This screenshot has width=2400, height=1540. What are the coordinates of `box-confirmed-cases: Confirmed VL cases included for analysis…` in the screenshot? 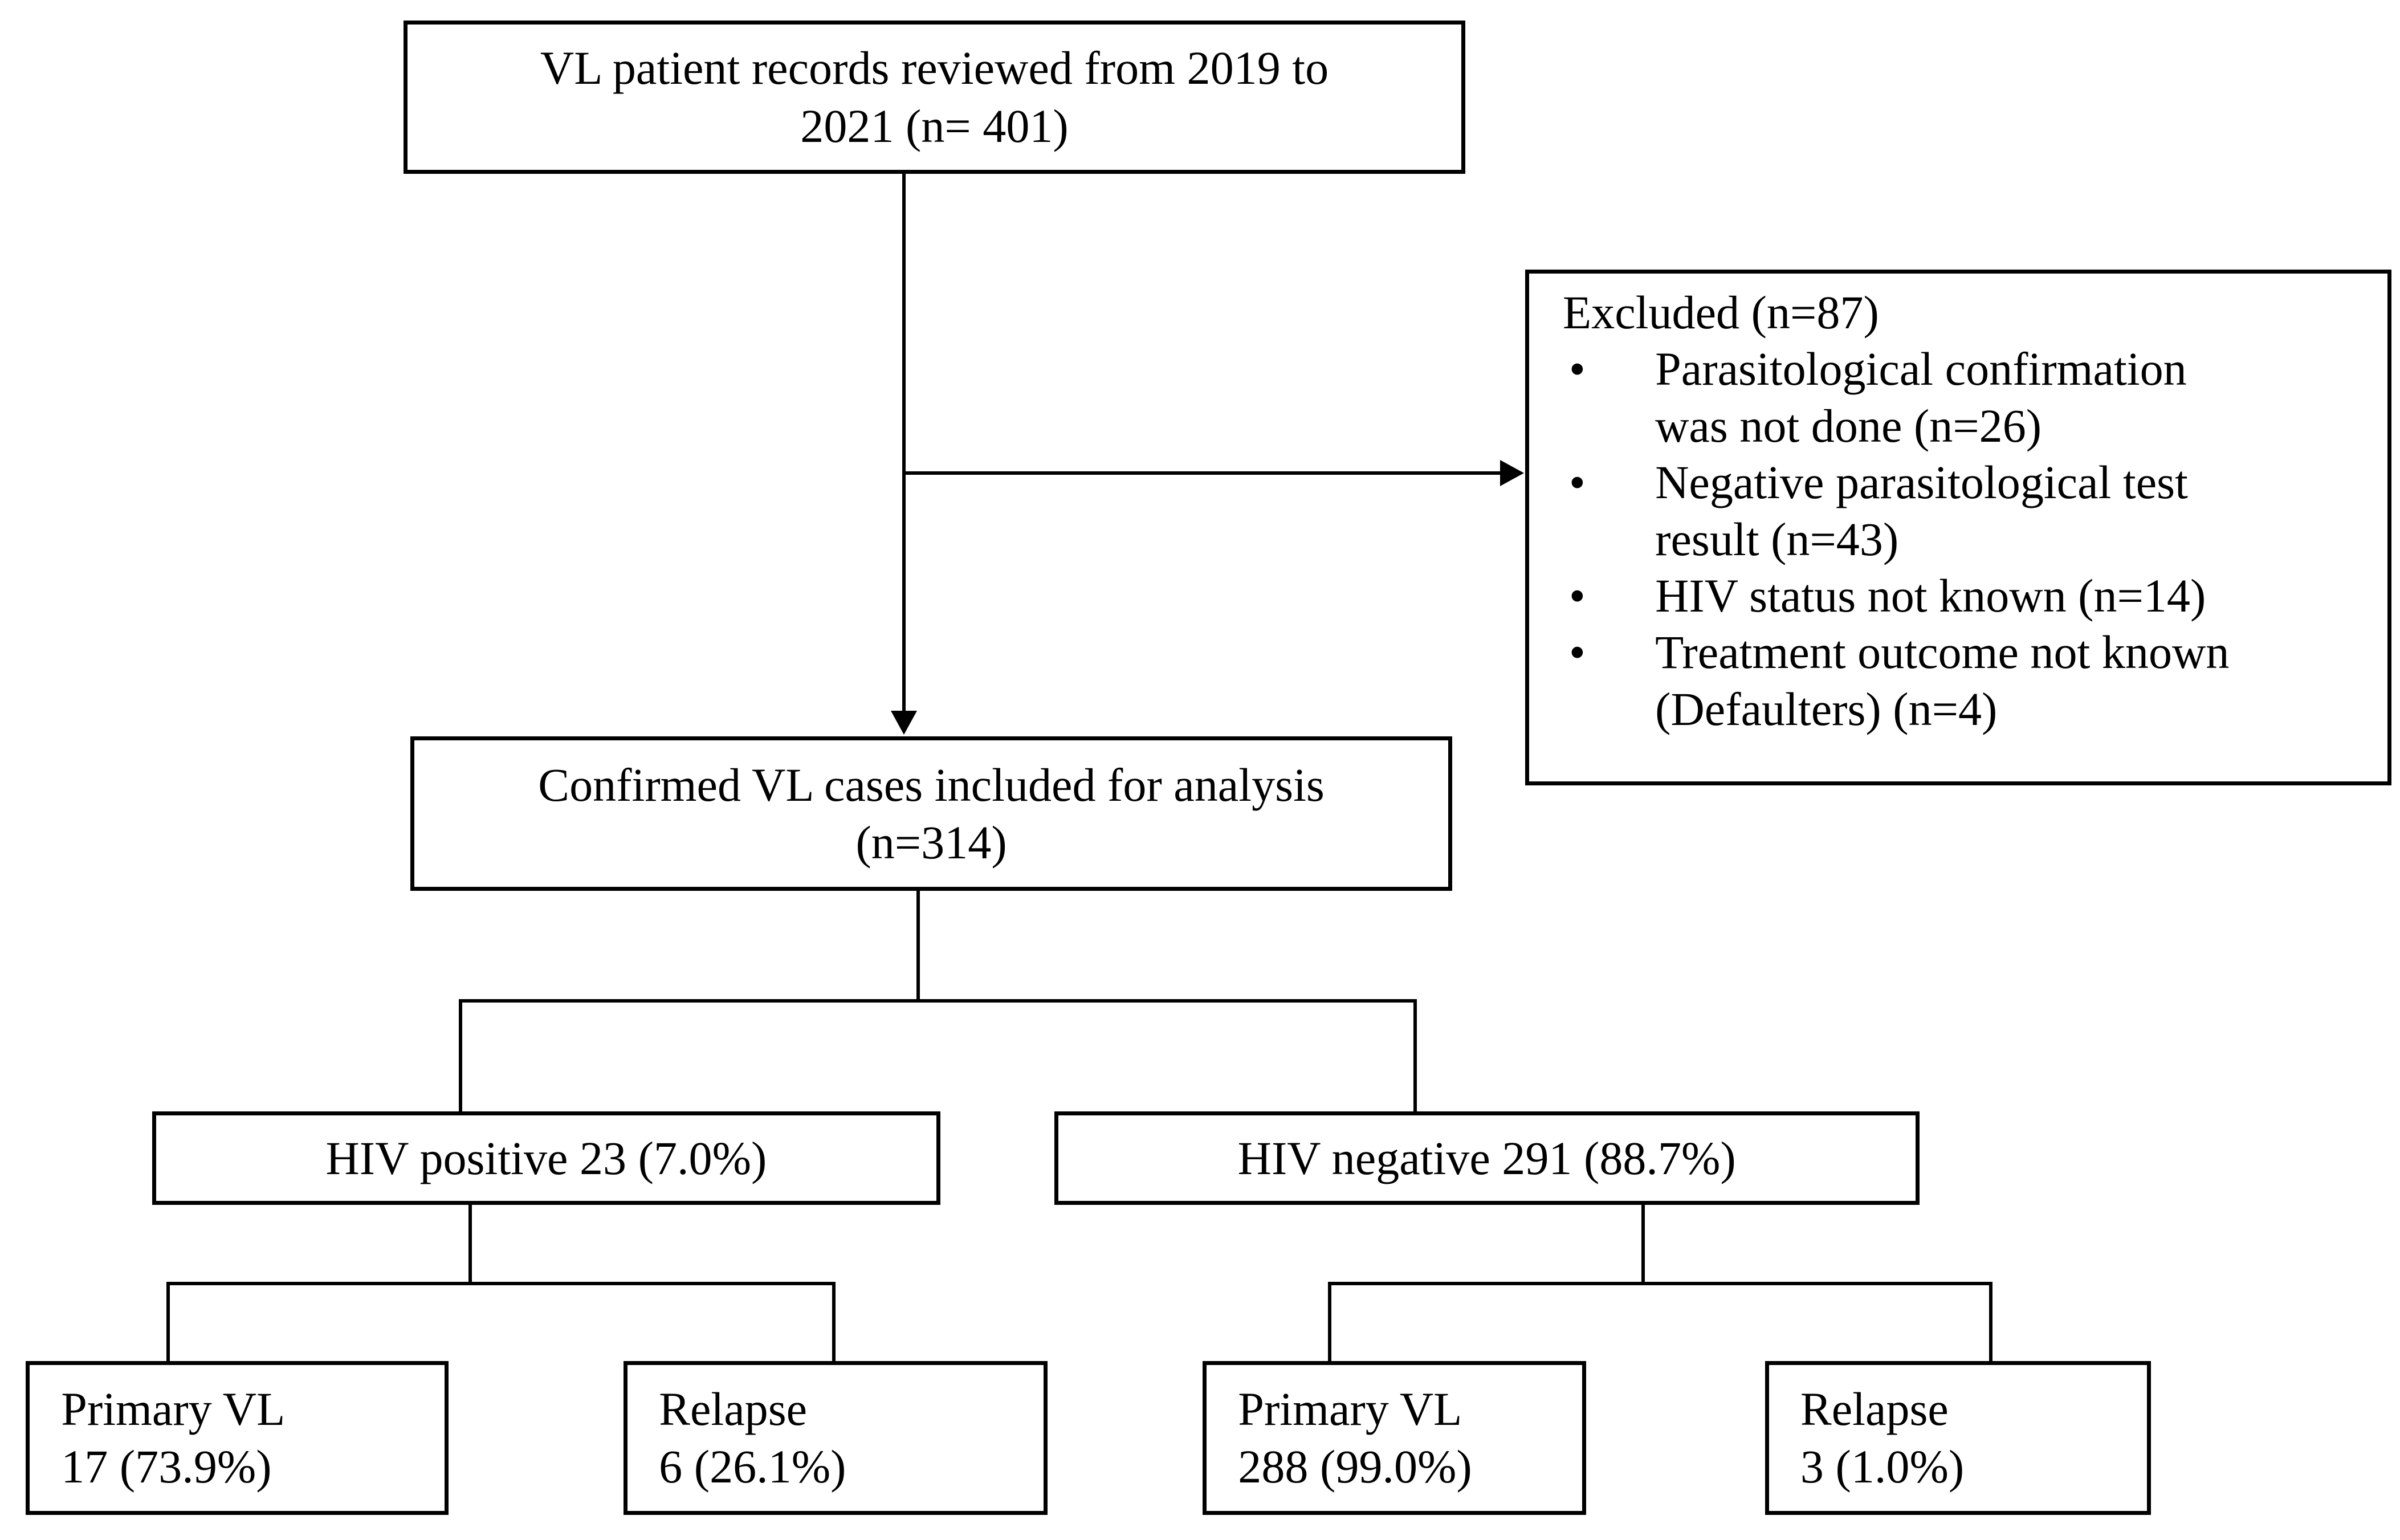 It's located at (931, 814).